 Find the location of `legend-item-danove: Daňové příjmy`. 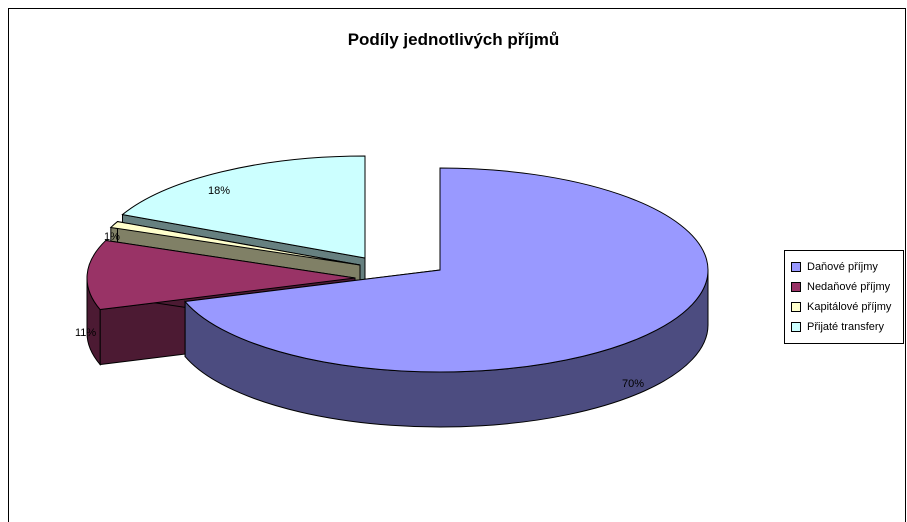

legend-item-danove: Daňové příjmy is located at coordinates (847, 267).